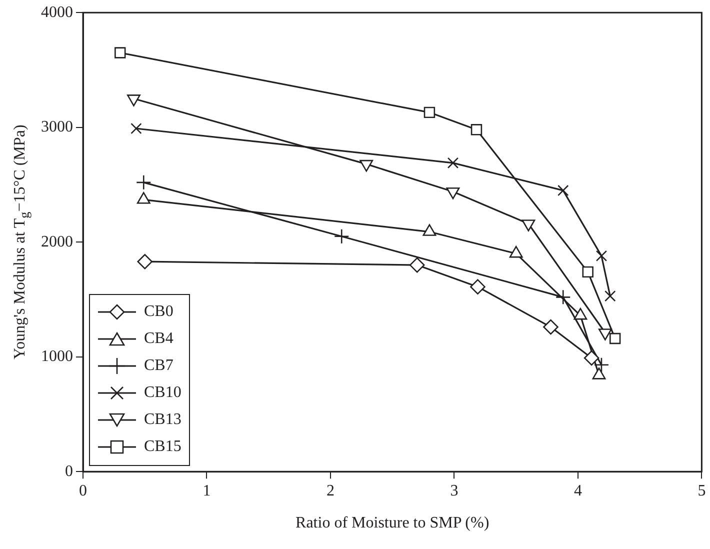 This screenshot has height=549, width=710. What do you see at coordinates (330, 491) in the screenshot?
I see `x-tick-label: 2` at bounding box center [330, 491].